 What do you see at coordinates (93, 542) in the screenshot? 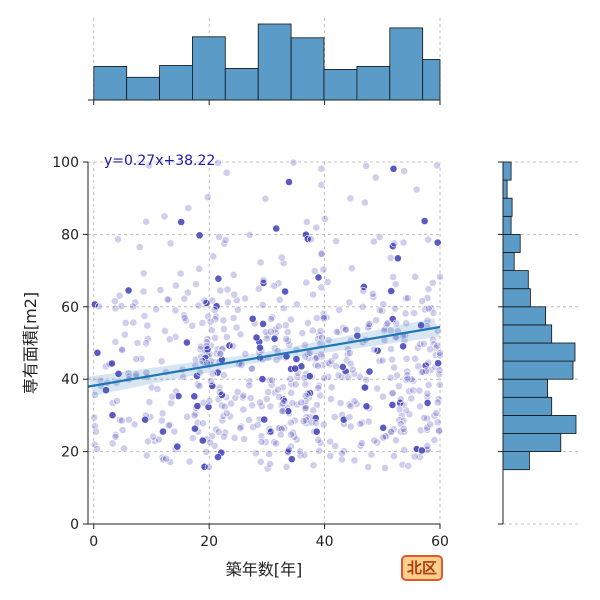
I see `x-tick-label-0: 0` at bounding box center [93, 542].